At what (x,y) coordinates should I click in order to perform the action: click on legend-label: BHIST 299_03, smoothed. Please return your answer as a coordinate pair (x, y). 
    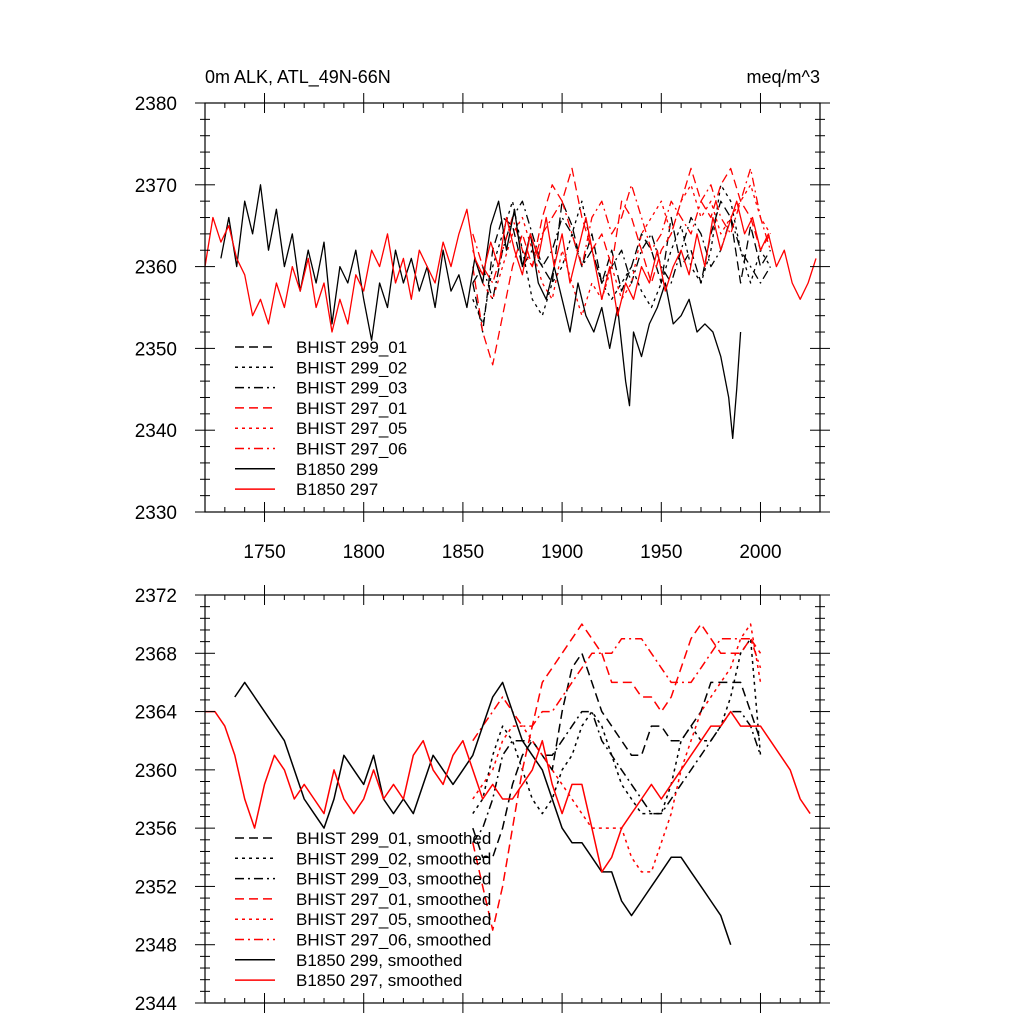
    Looking at the image, I should click on (393, 879).